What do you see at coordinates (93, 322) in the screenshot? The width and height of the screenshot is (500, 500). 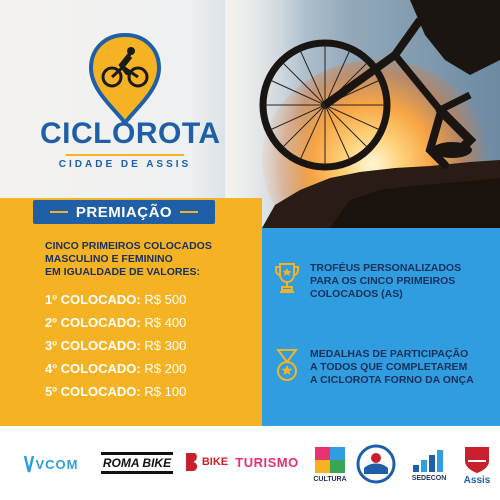 I see `prize-position: 2º COLOCADO:` at bounding box center [93, 322].